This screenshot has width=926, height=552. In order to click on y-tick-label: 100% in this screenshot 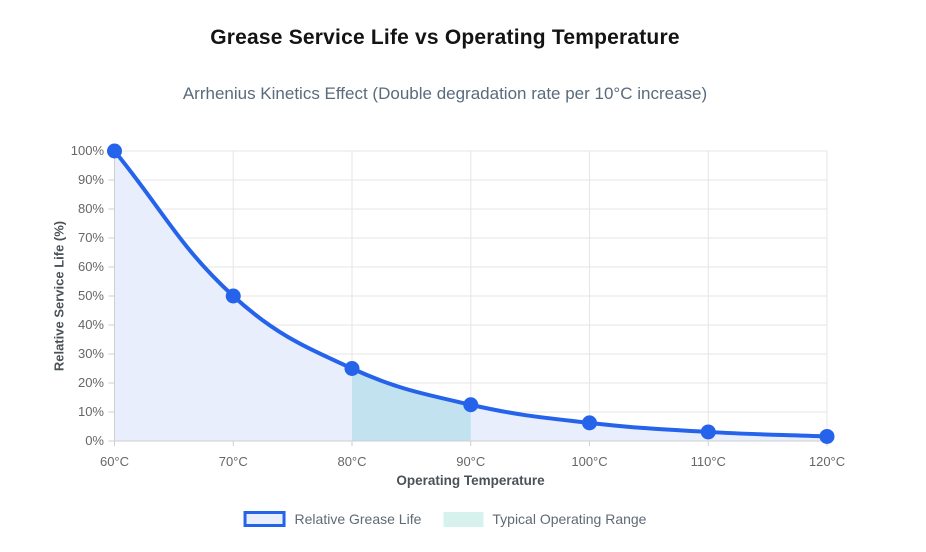, I will do `click(87, 150)`.